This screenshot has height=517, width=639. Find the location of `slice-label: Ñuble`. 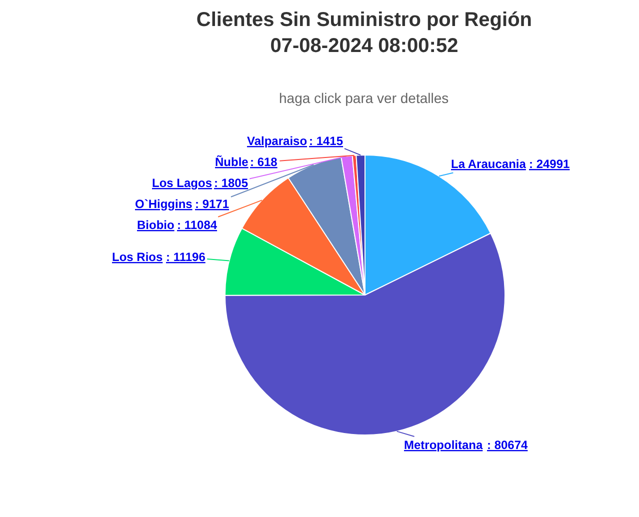

slice-label: Ñuble is located at coordinates (232, 162).